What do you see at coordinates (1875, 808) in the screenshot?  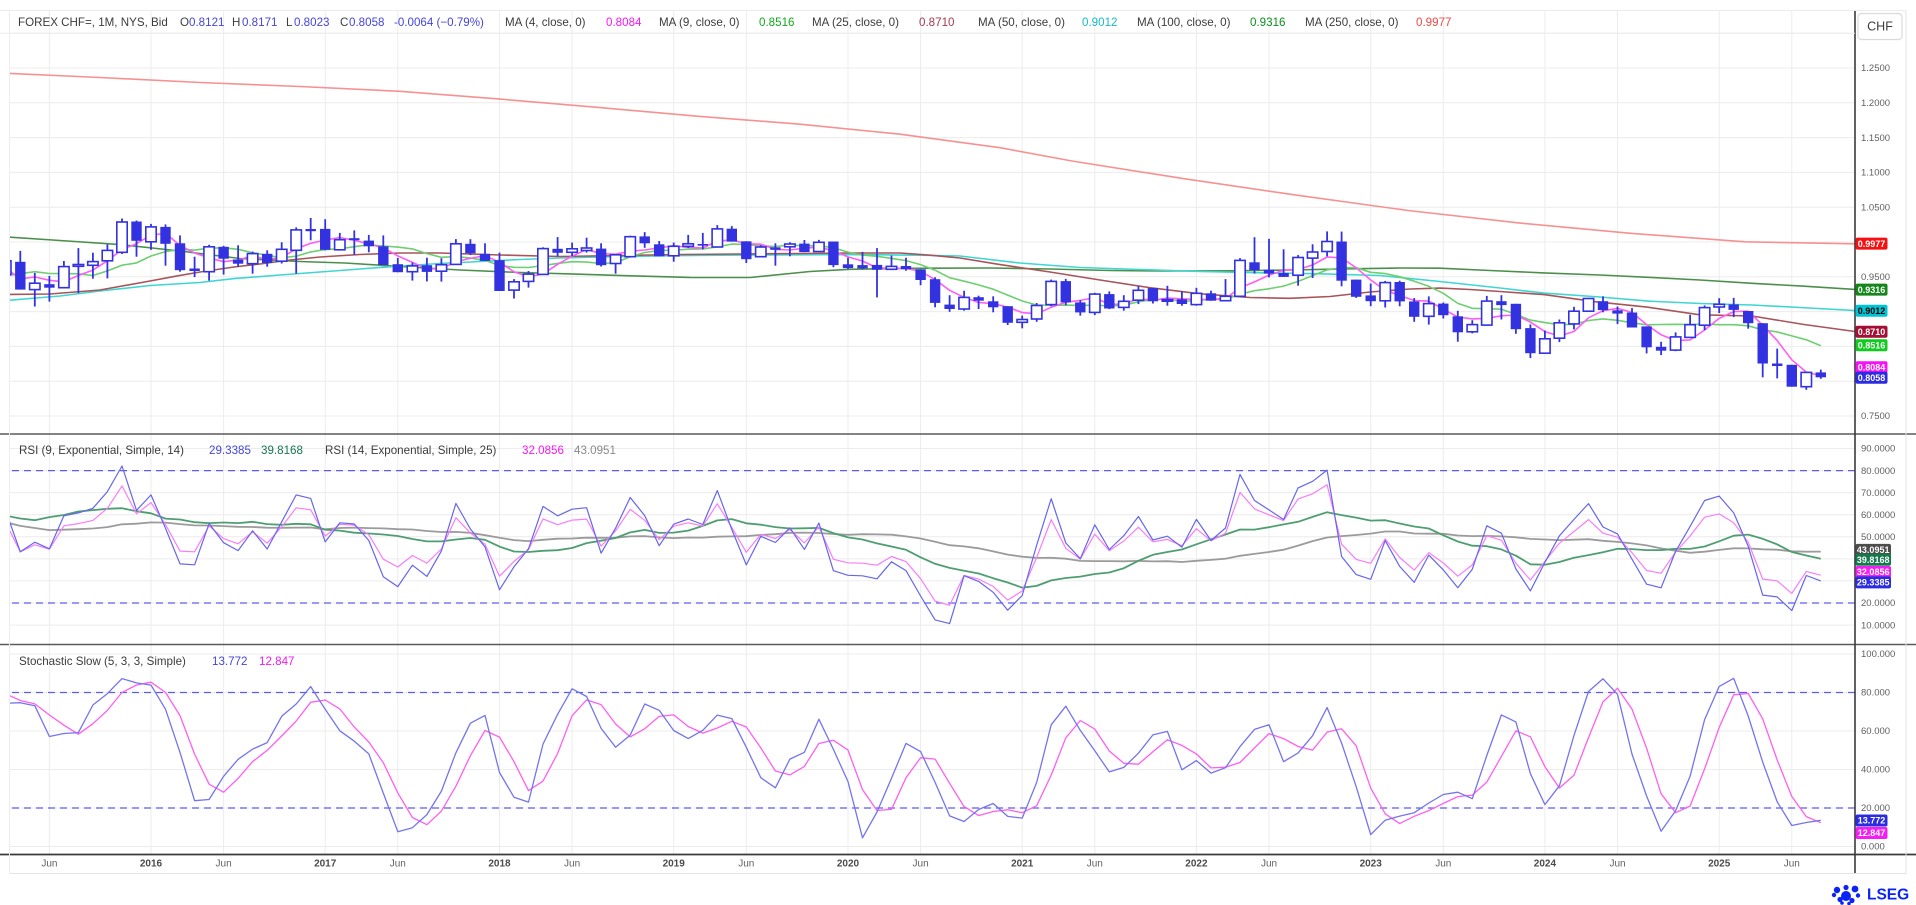 I see `svg-text: 20.000` at bounding box center [1875, 808].